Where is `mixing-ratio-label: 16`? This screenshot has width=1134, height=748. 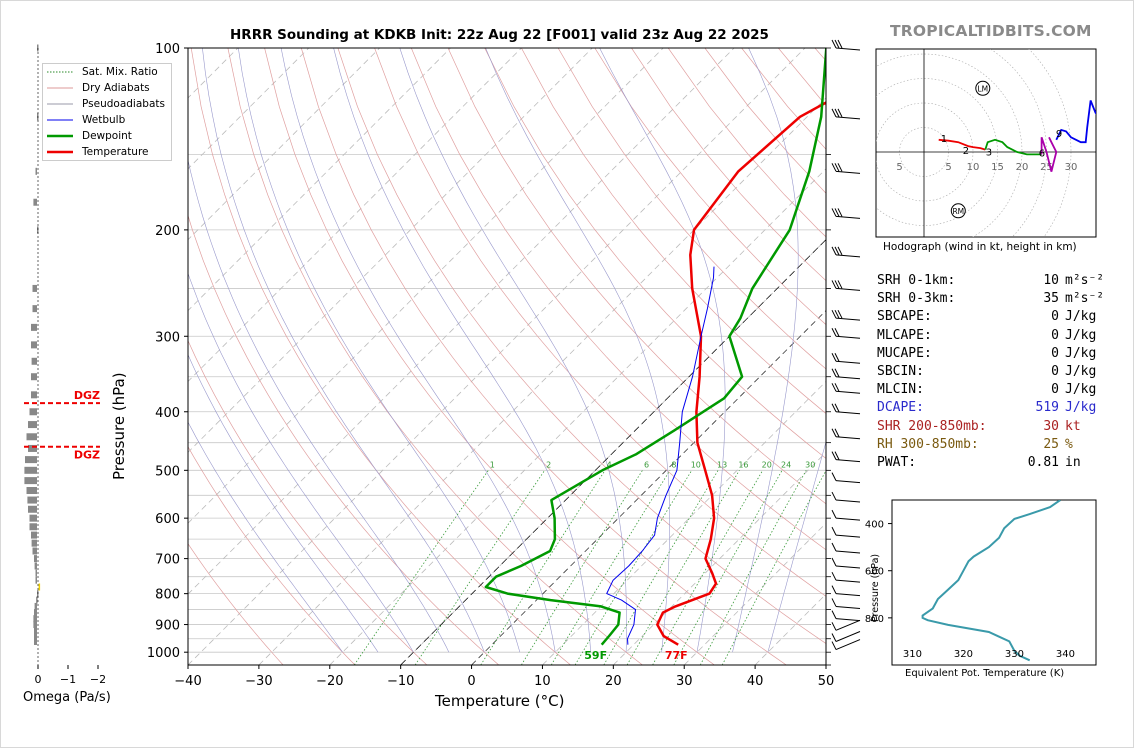 mixing-ratio-label: 16 is located at coordinates (743, 464).